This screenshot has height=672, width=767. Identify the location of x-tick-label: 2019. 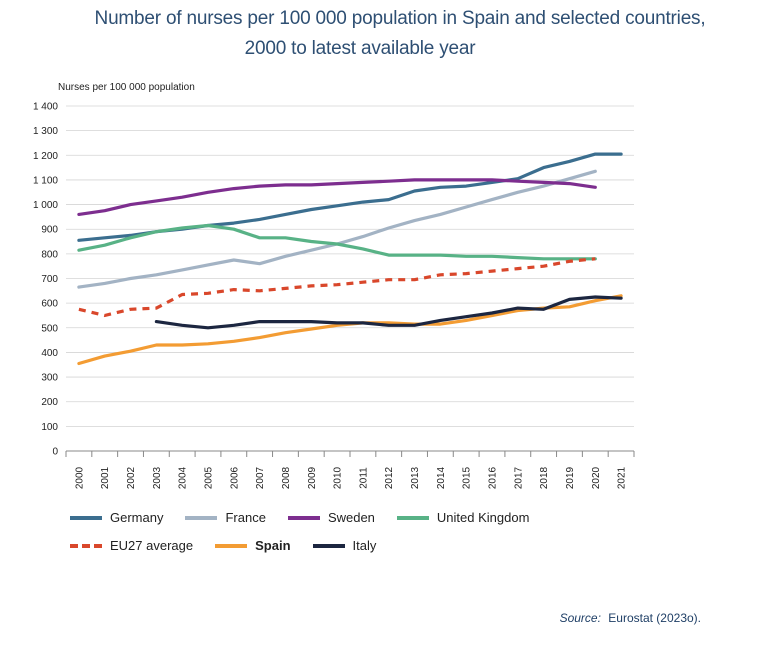
(570, 477).